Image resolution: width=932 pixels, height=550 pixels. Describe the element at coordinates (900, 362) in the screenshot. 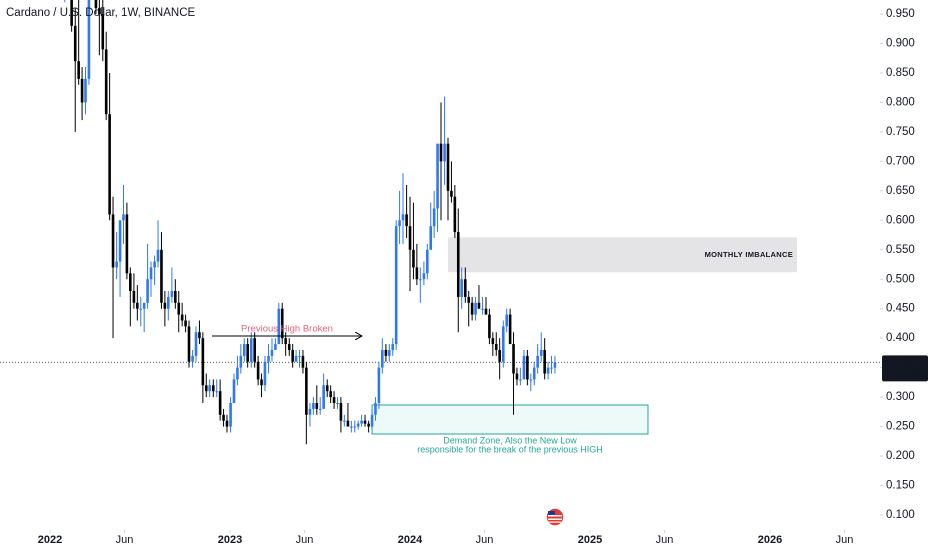

I see `price-label: 0.359` at that location.